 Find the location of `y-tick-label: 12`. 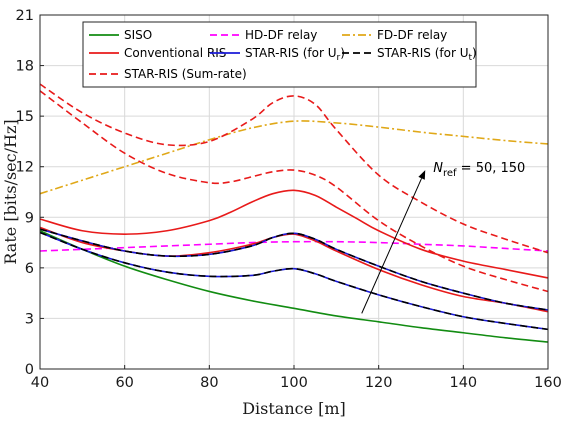

y-tick-label: 12 is located at coordinates (25, 168).